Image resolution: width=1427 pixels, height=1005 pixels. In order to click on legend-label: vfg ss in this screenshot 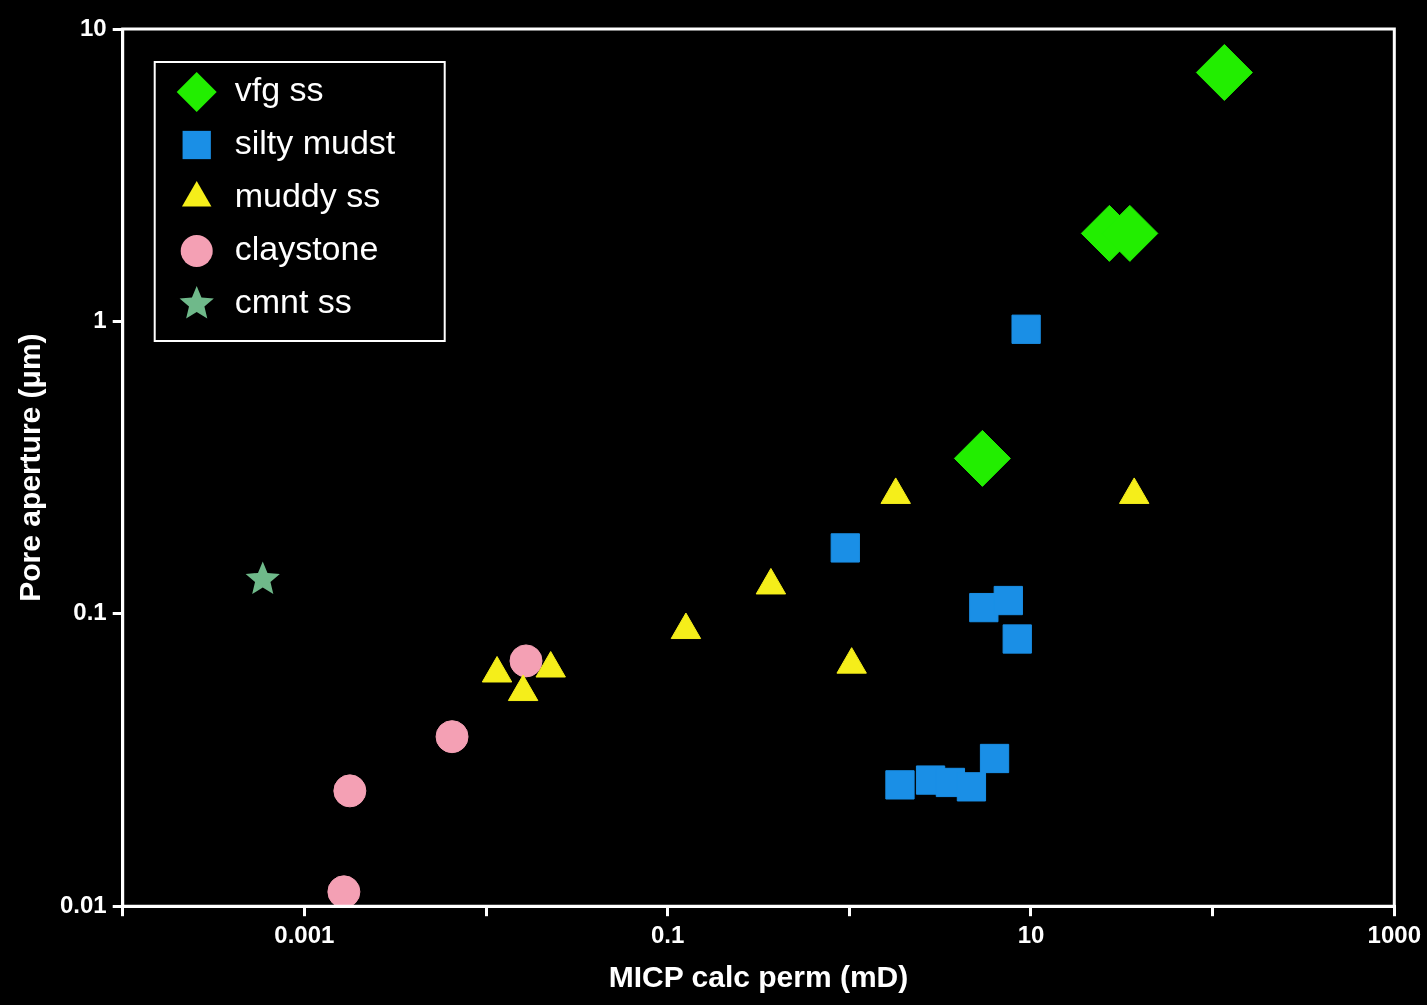, I will do `click(279, 89)`.